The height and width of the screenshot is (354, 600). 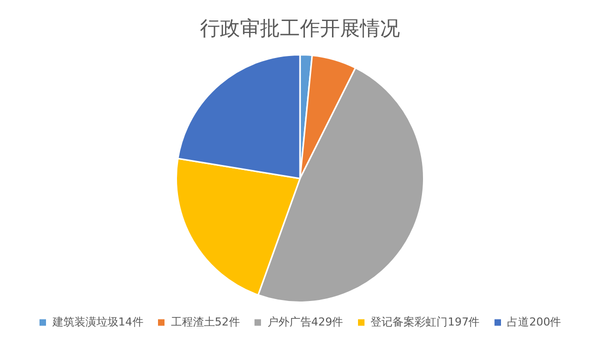 I want to click on legend-label: 建筑装潢垃圾14件, so click(x=97, y=321).